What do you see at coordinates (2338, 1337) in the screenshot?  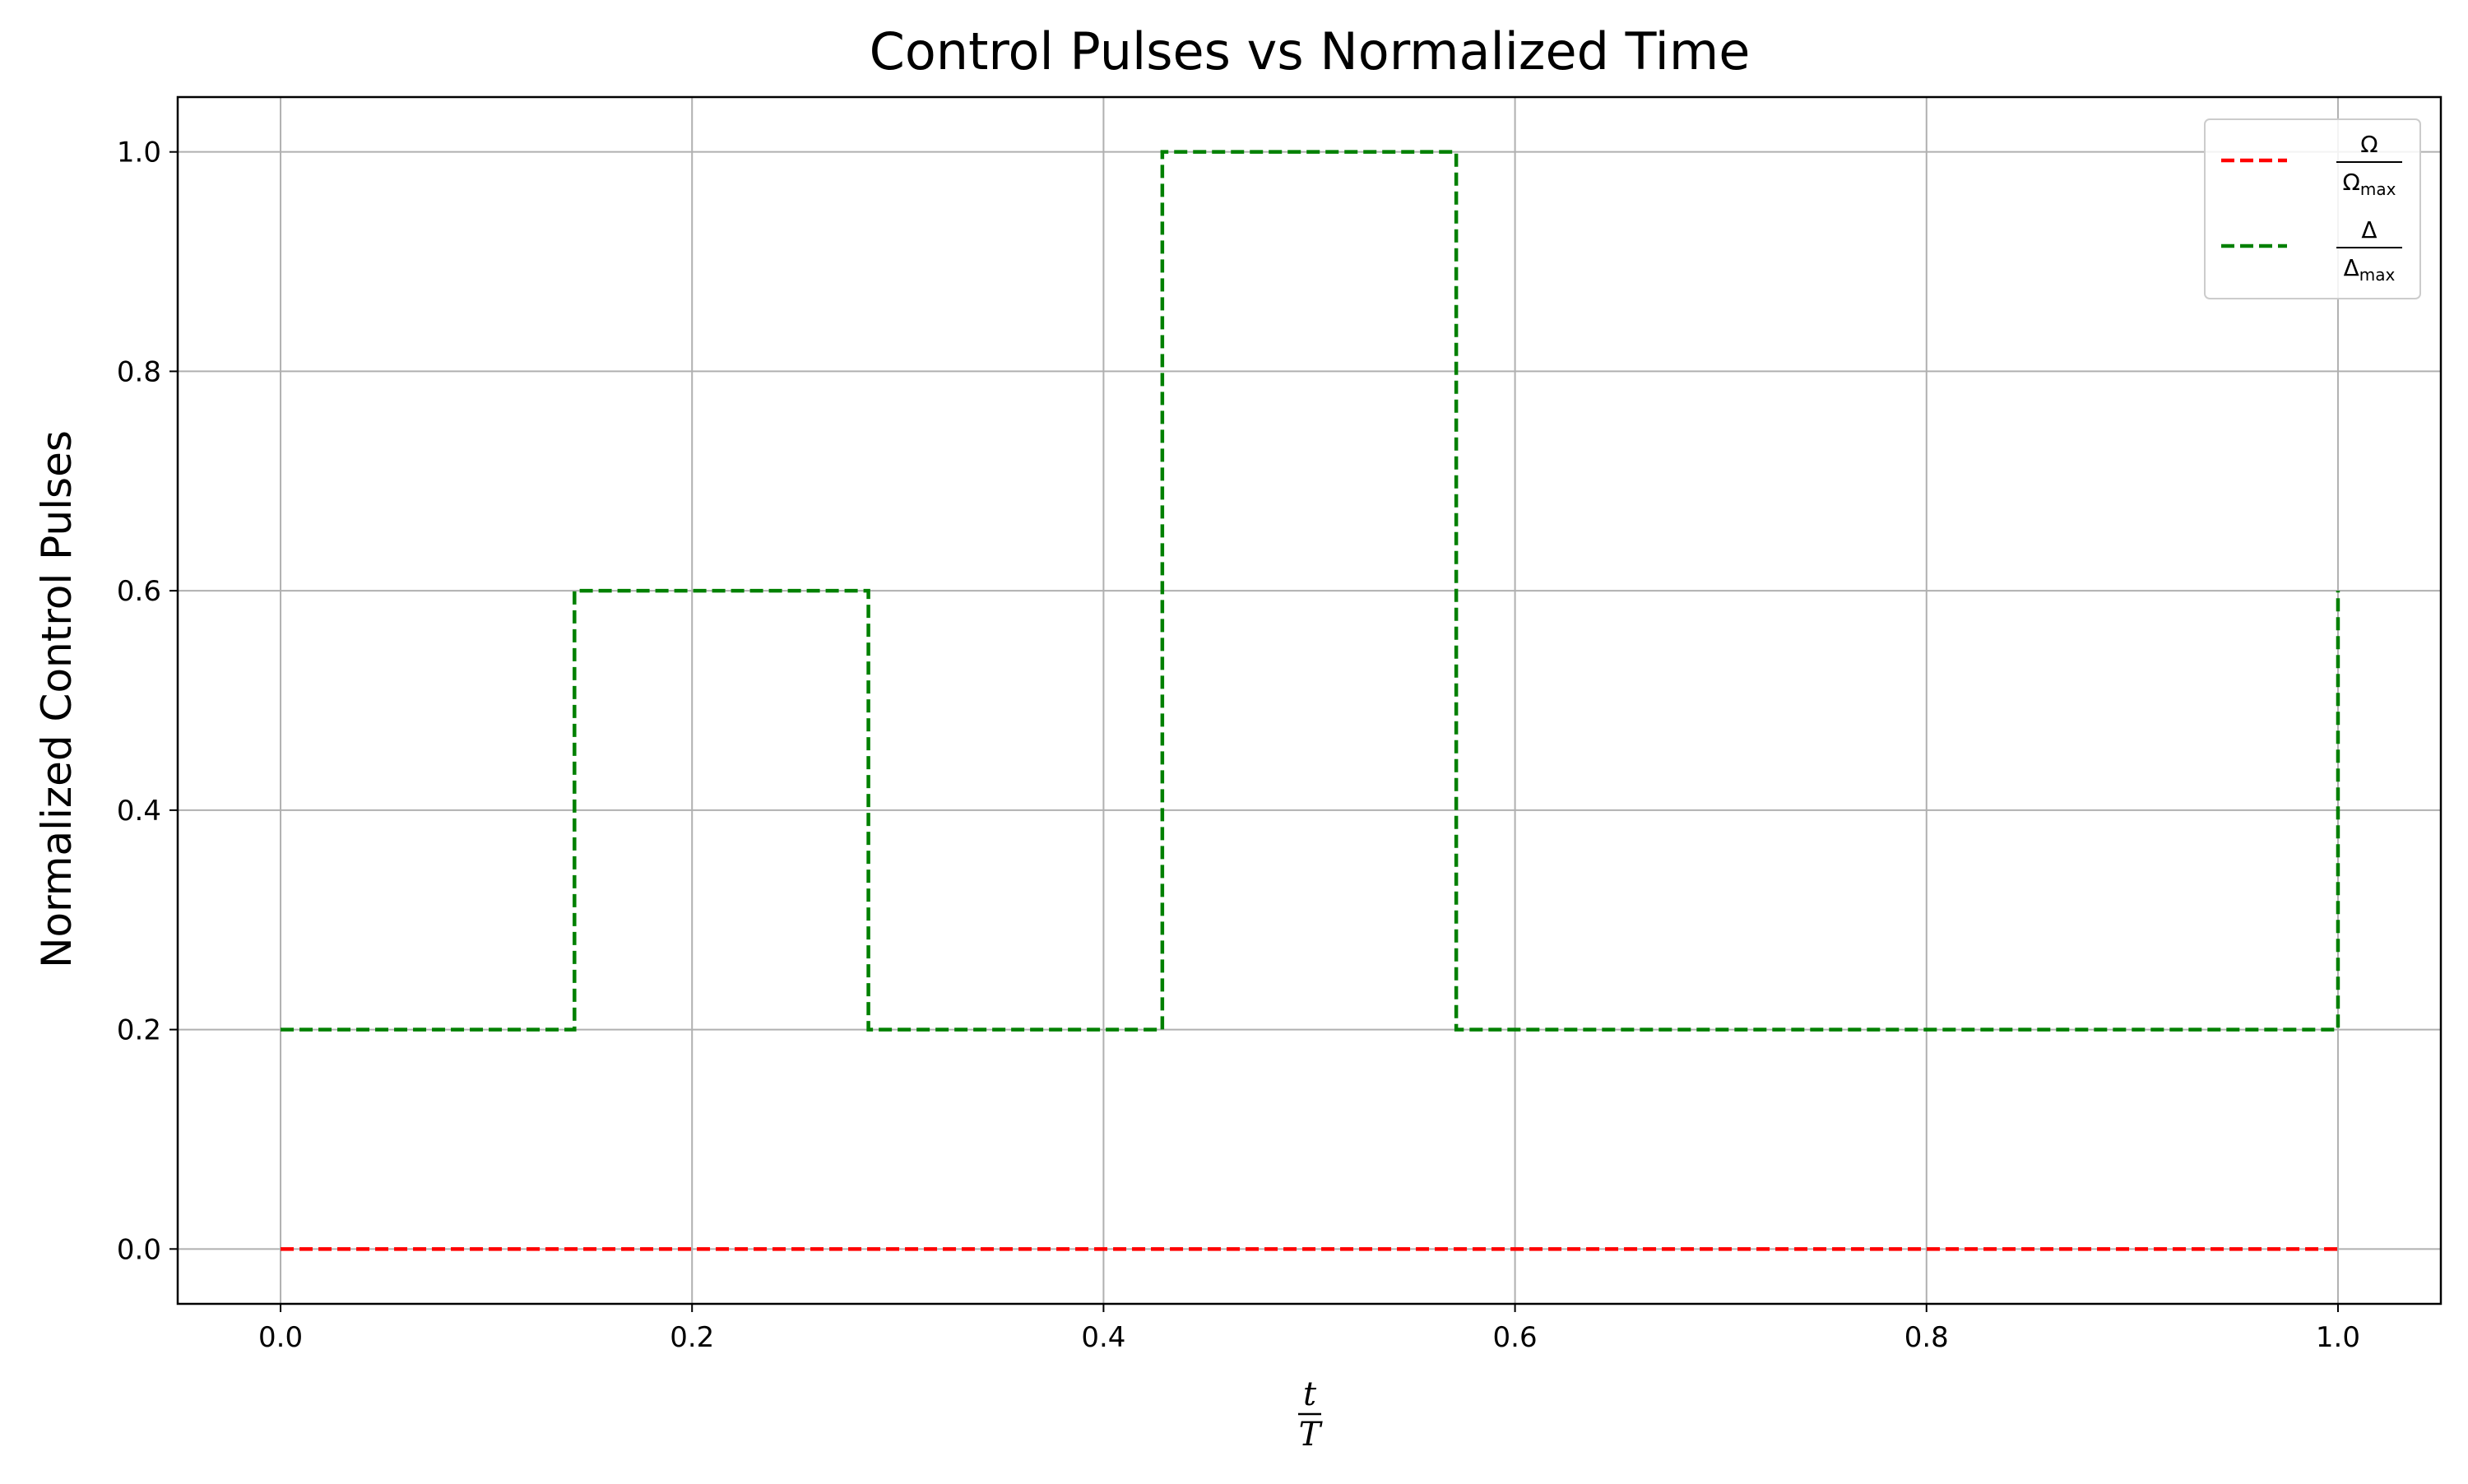 I see `x-tick-label-5: 1.0` at bounding box center [2338, 1337].